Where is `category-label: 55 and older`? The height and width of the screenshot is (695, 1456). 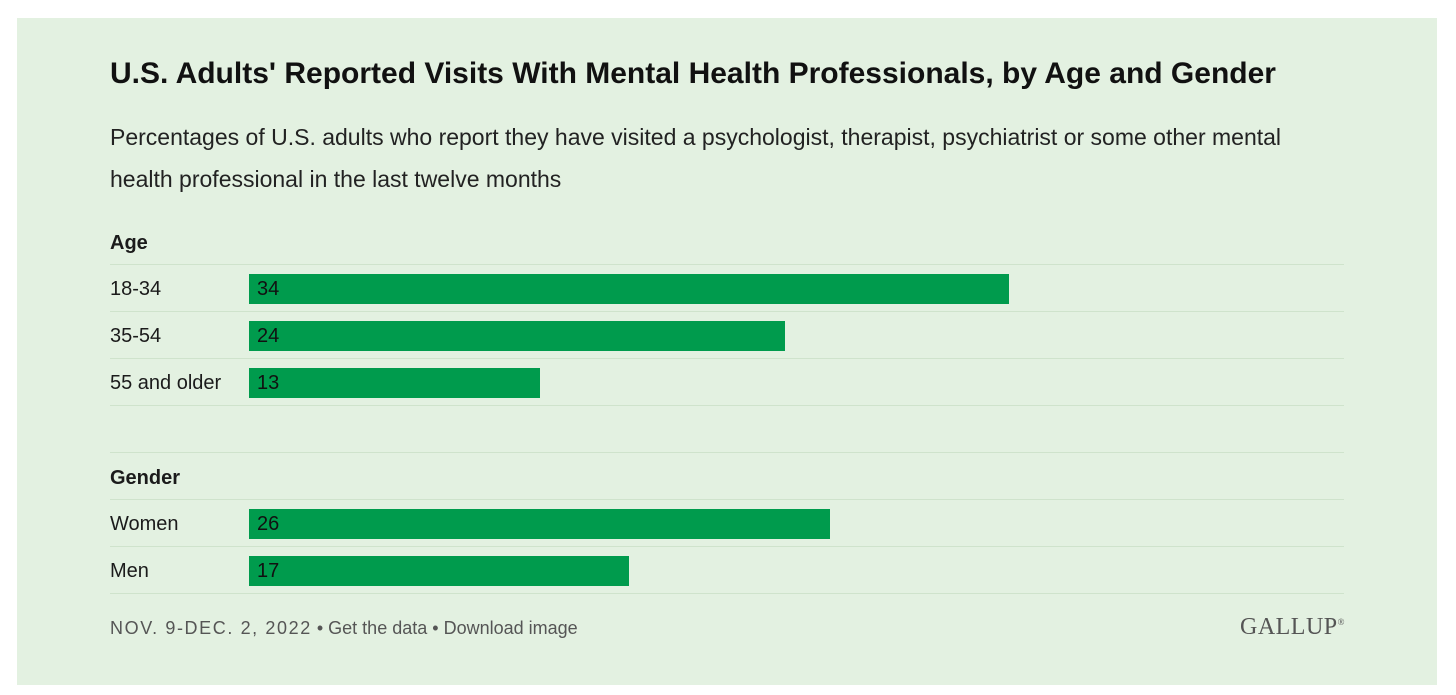 category-label: 55 and older is located at coordinates (166, 383).